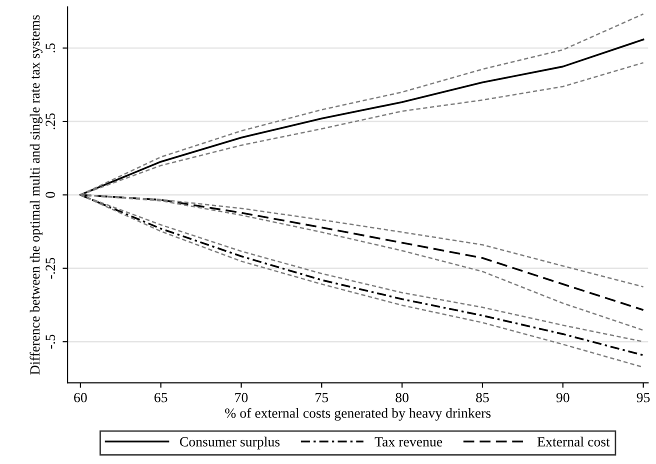  Describe the element at coordinates (80, 397) in the screenshot. I see `x-tick-label: 60` at that location.